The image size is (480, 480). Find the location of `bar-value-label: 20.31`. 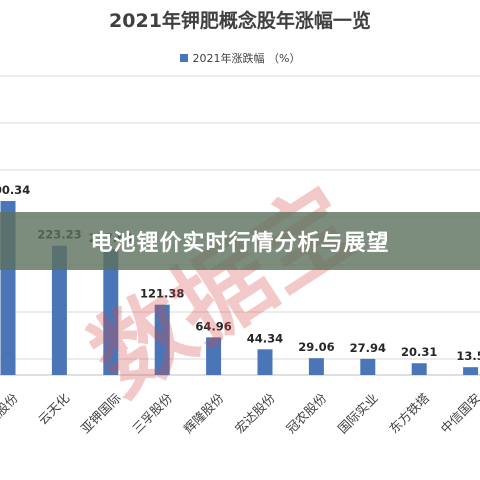

bar-value-label: 20.31 is located at coordinates (419, 352).